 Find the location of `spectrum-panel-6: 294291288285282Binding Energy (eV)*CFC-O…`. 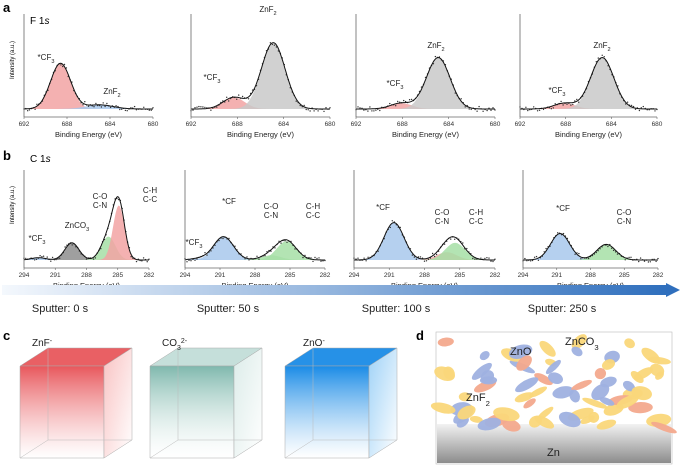

spectrum-panel-6: 294291288285282Binding Energy (eV)*CFC-O… is located at coordinates (425, 230).